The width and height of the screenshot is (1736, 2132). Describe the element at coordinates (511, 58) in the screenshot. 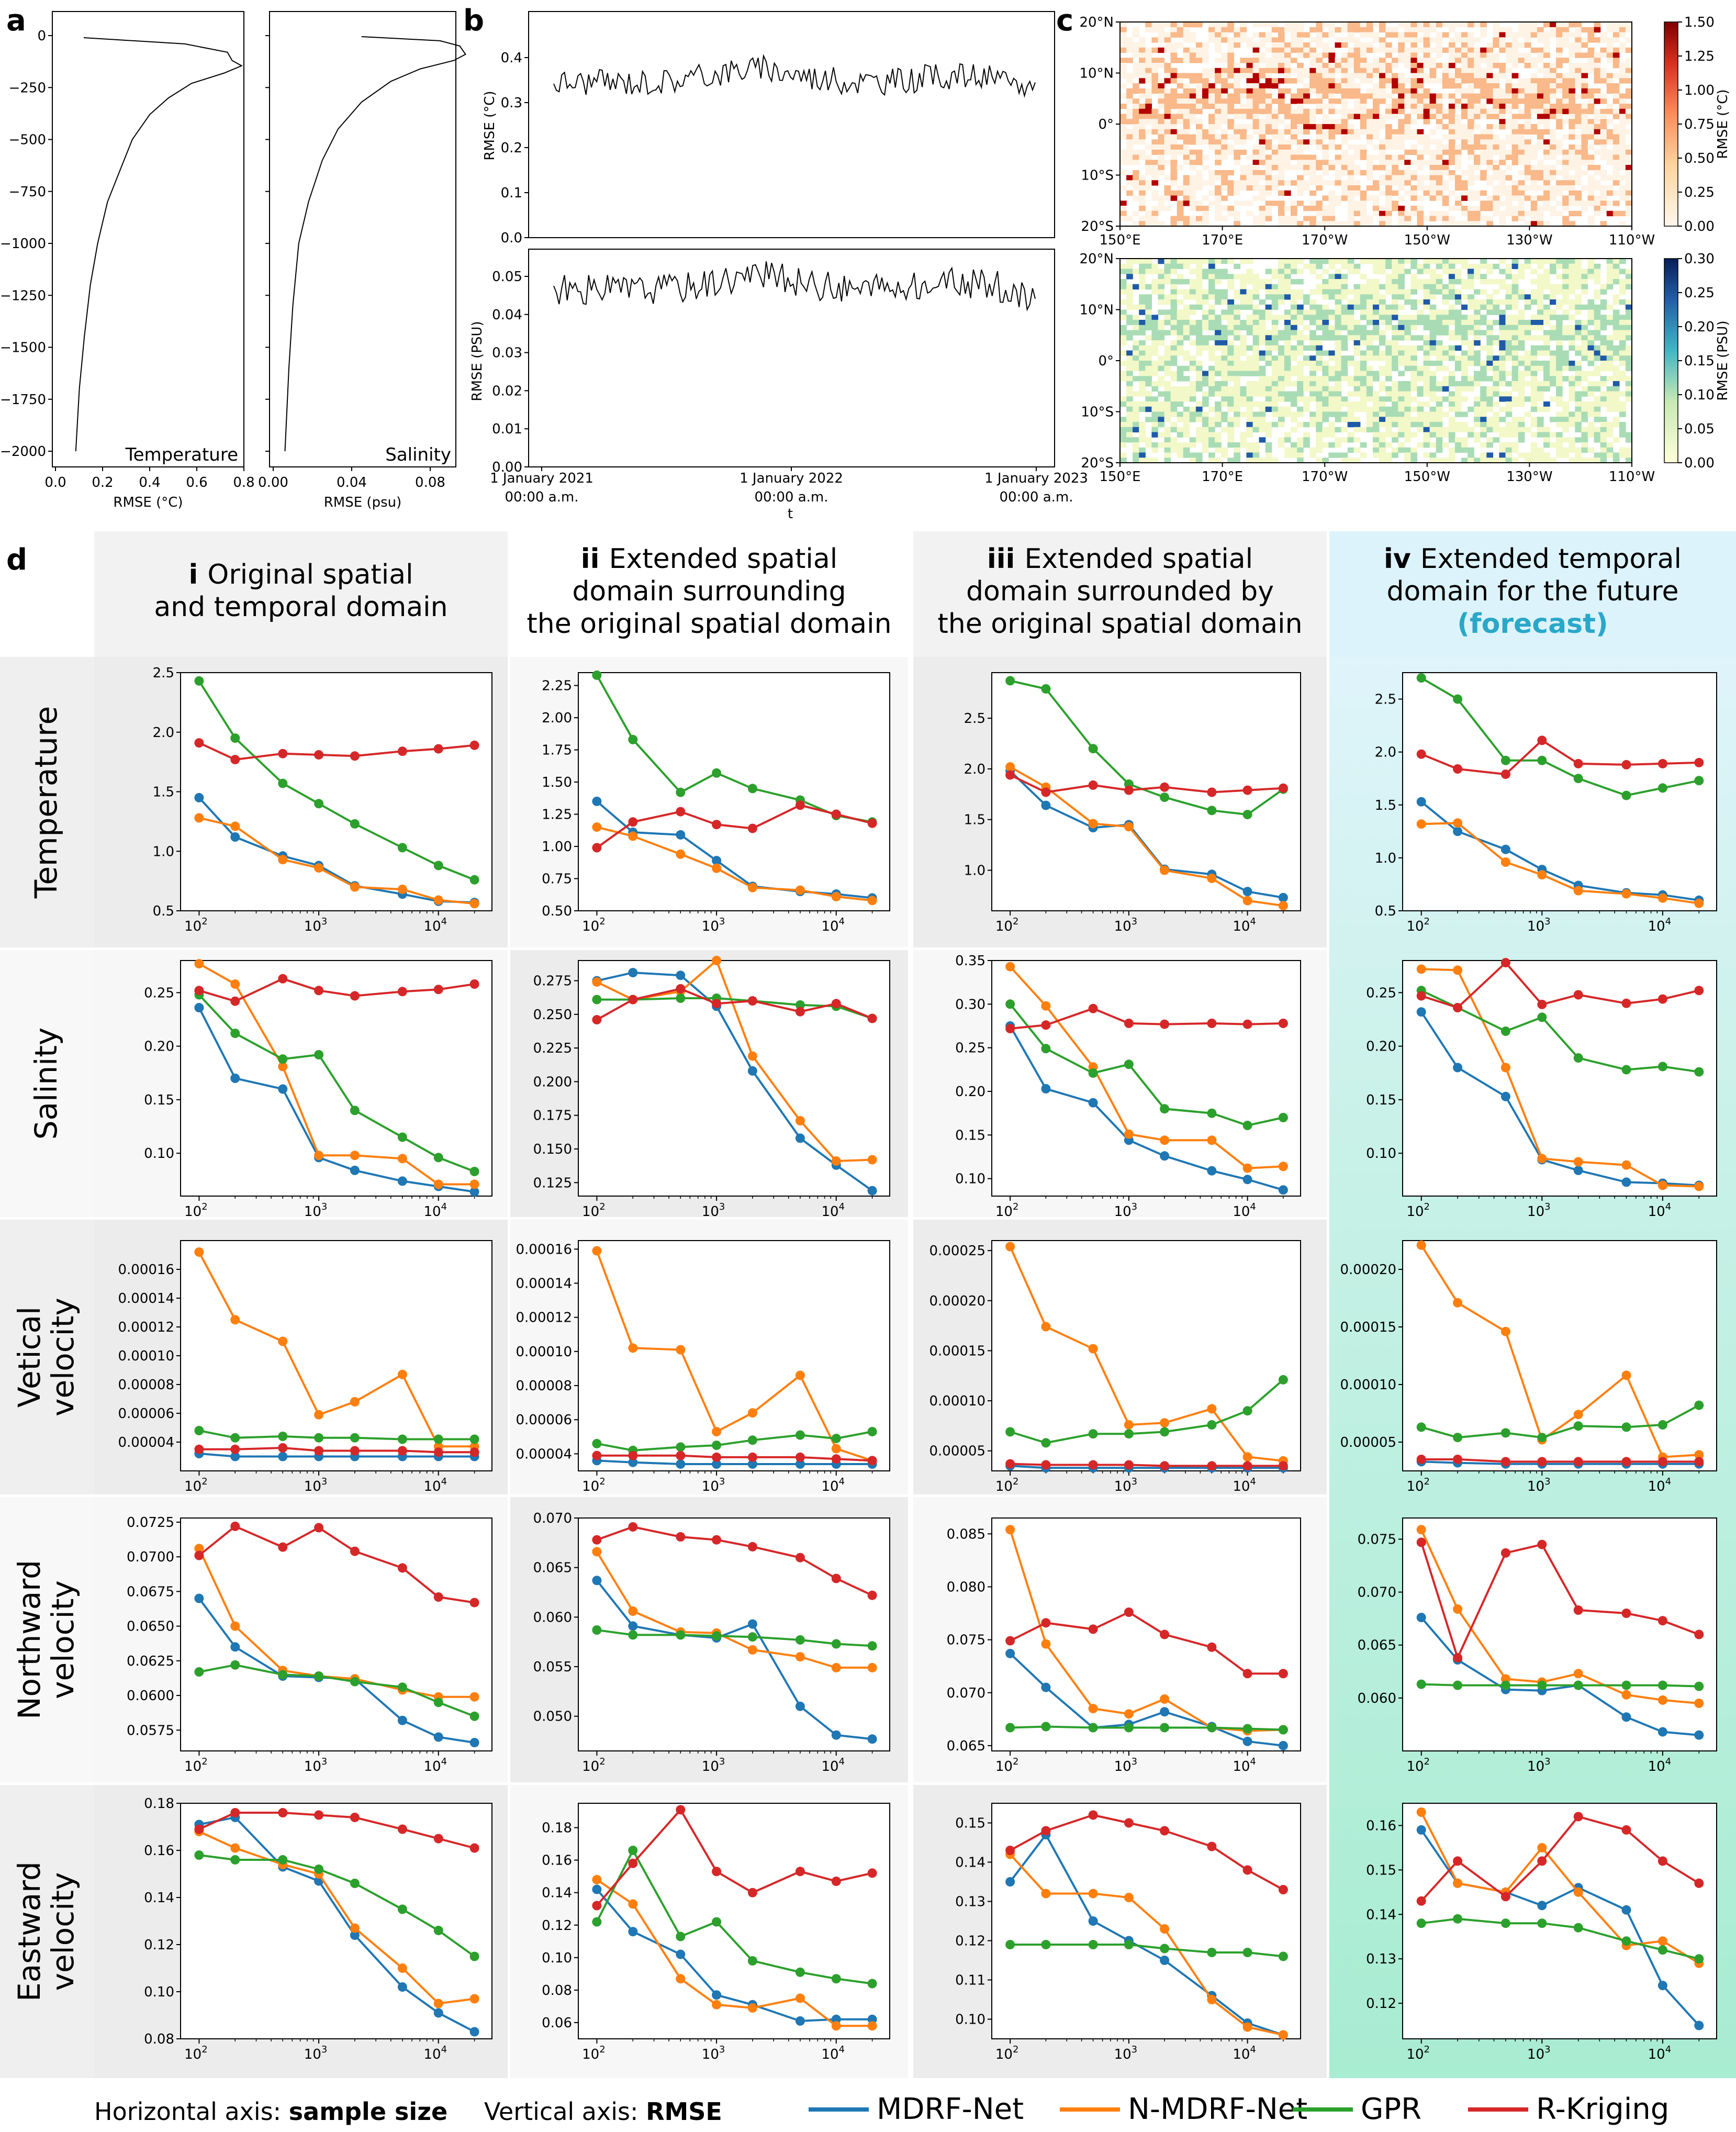

I see `panel-b-ytick-label: 0.4` at that location.